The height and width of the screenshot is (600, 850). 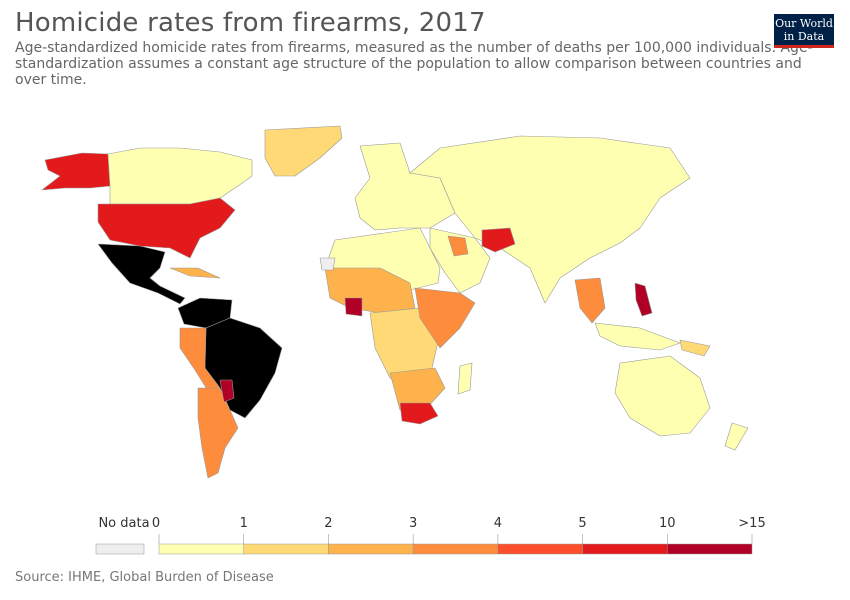 I want to click on logo-line-2: in Data, so click(x=804, y=36).